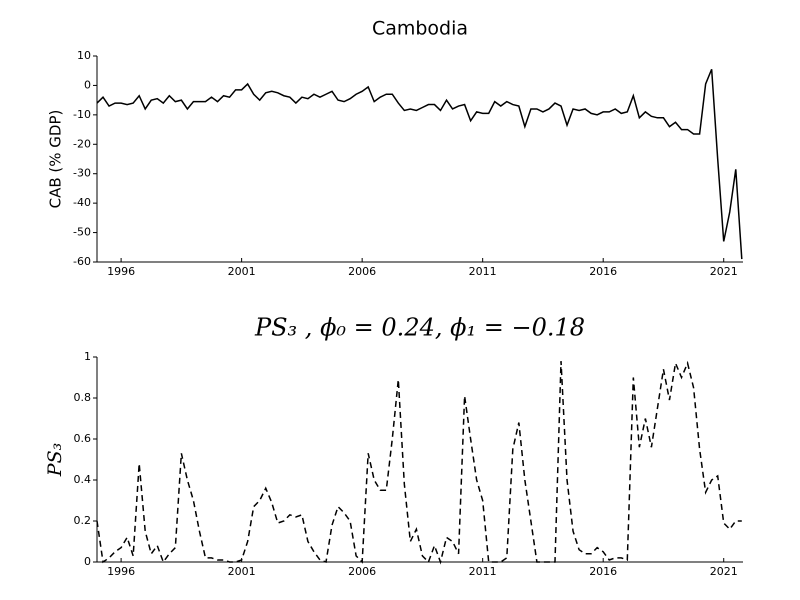 Image resolution: width=800 pixels, height=600 pixels. What do you see at coordinates (83, 397) in the screenshot?
I see `y-tick-label: 0.8` at bounding box center [83, 397].